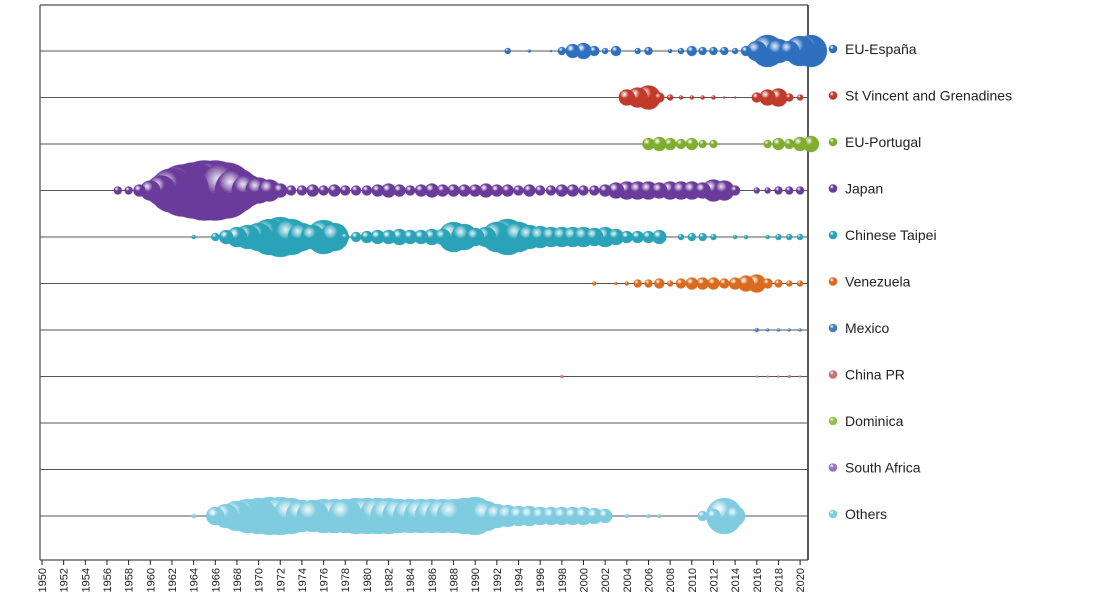 The width and height of the screenshot is (1100, 605). What do you see at coordinates (346, 580) in the screenshot?
I see `x-tick-label: 1978` at bounding box center [346, 580].